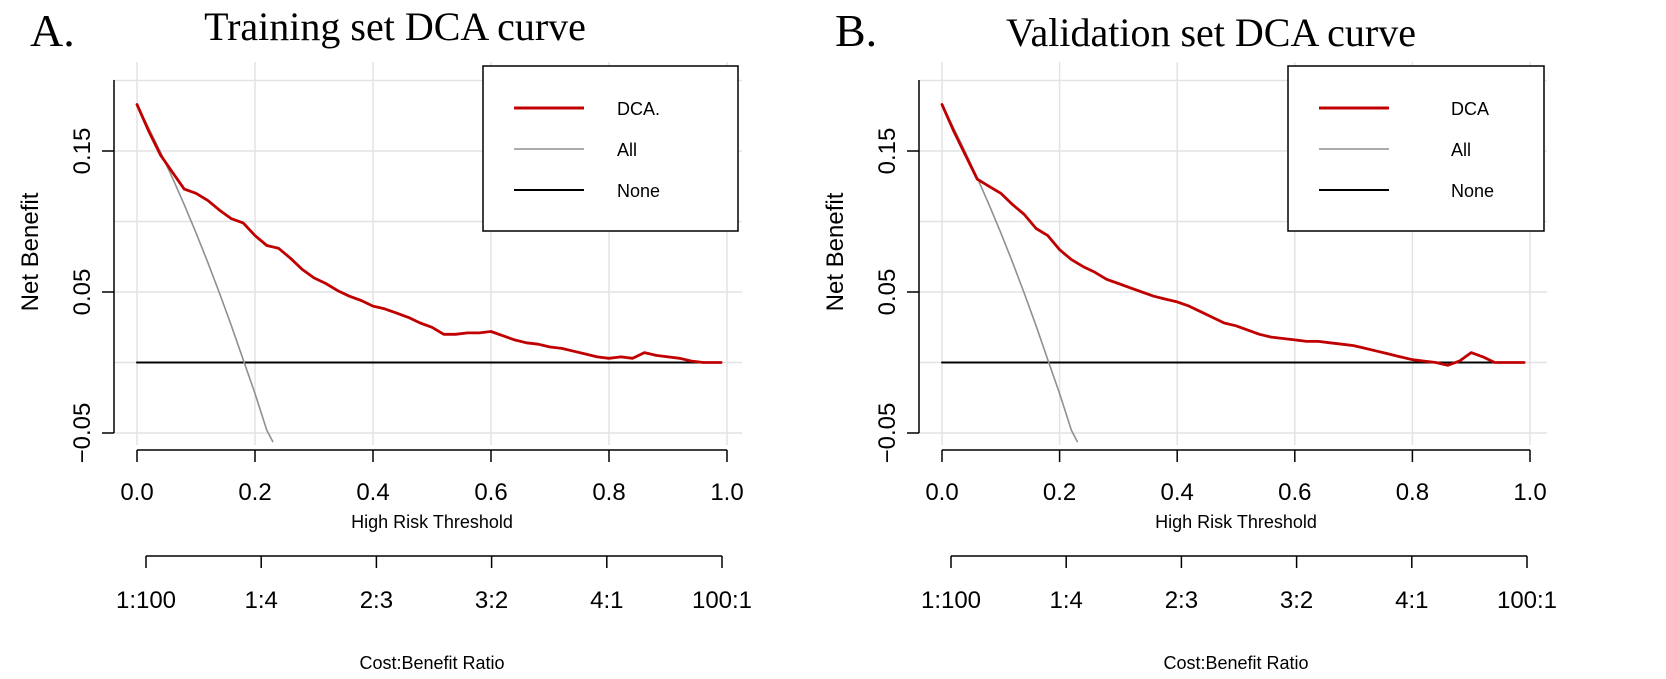 The image size is (1666, 679). Describe the element at coordinates (52, 30) in the screenshot. I see `panel-label: A.` at that location.